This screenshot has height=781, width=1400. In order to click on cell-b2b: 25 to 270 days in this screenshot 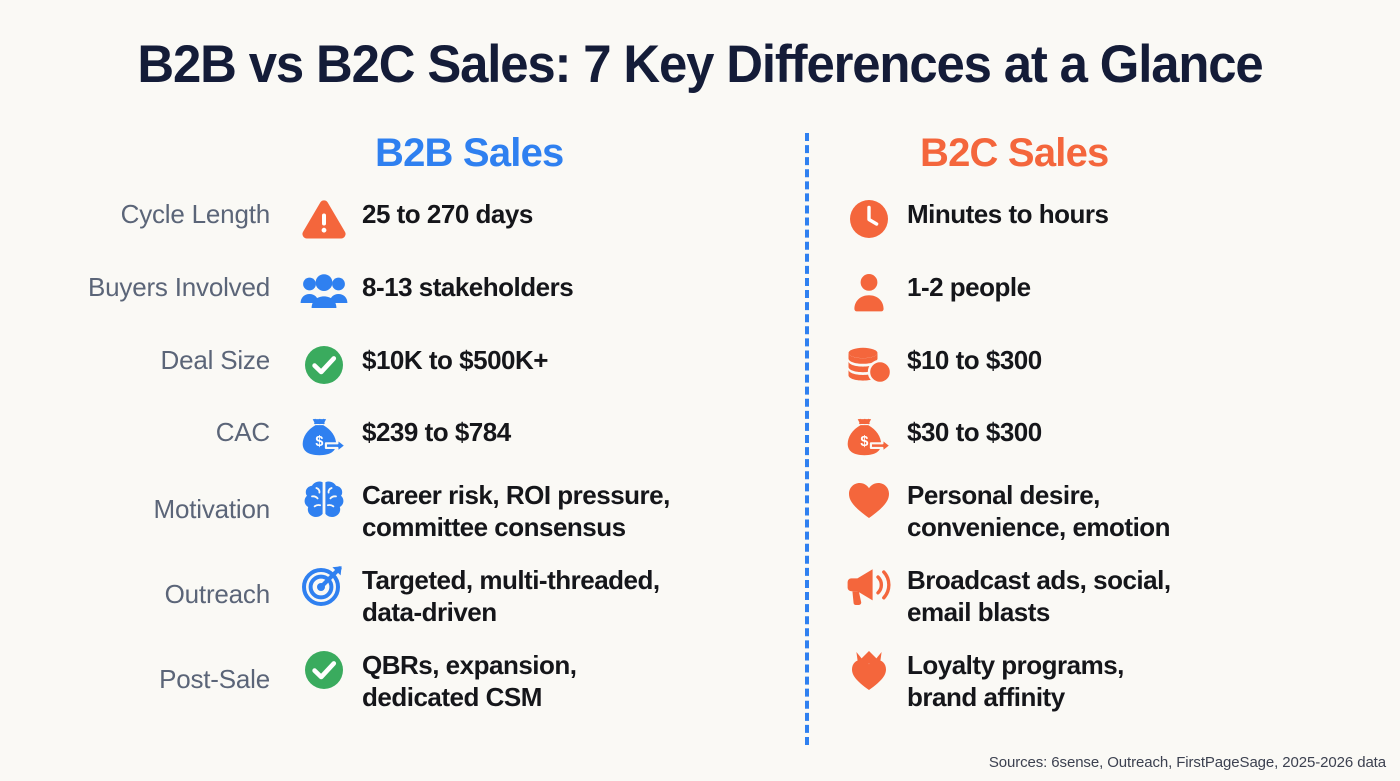, I will do `click(416, 219)`.